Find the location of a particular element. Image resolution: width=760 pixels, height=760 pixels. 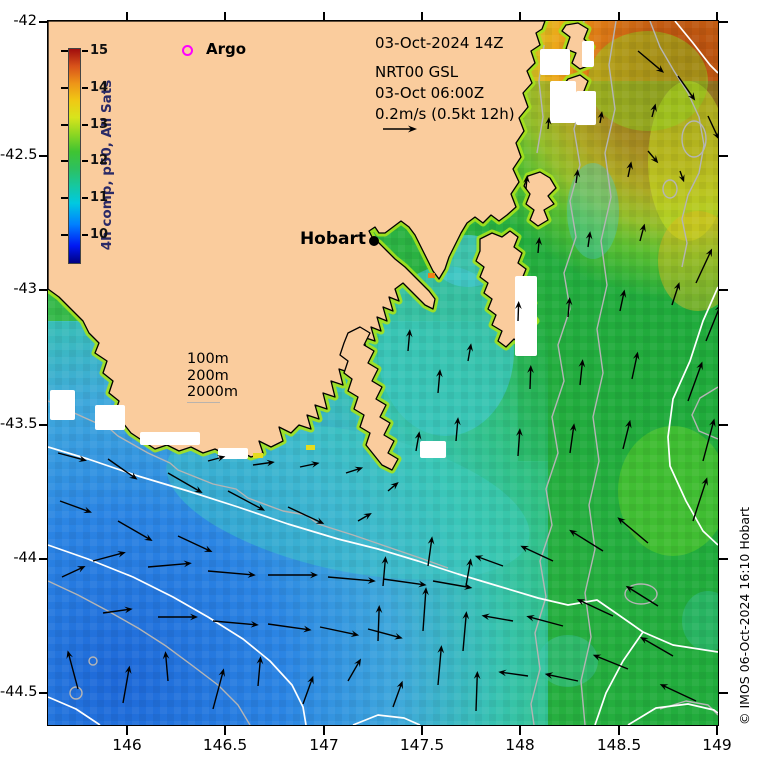

x-axis-tick-label: 148 is located at coordinates (520, 745).